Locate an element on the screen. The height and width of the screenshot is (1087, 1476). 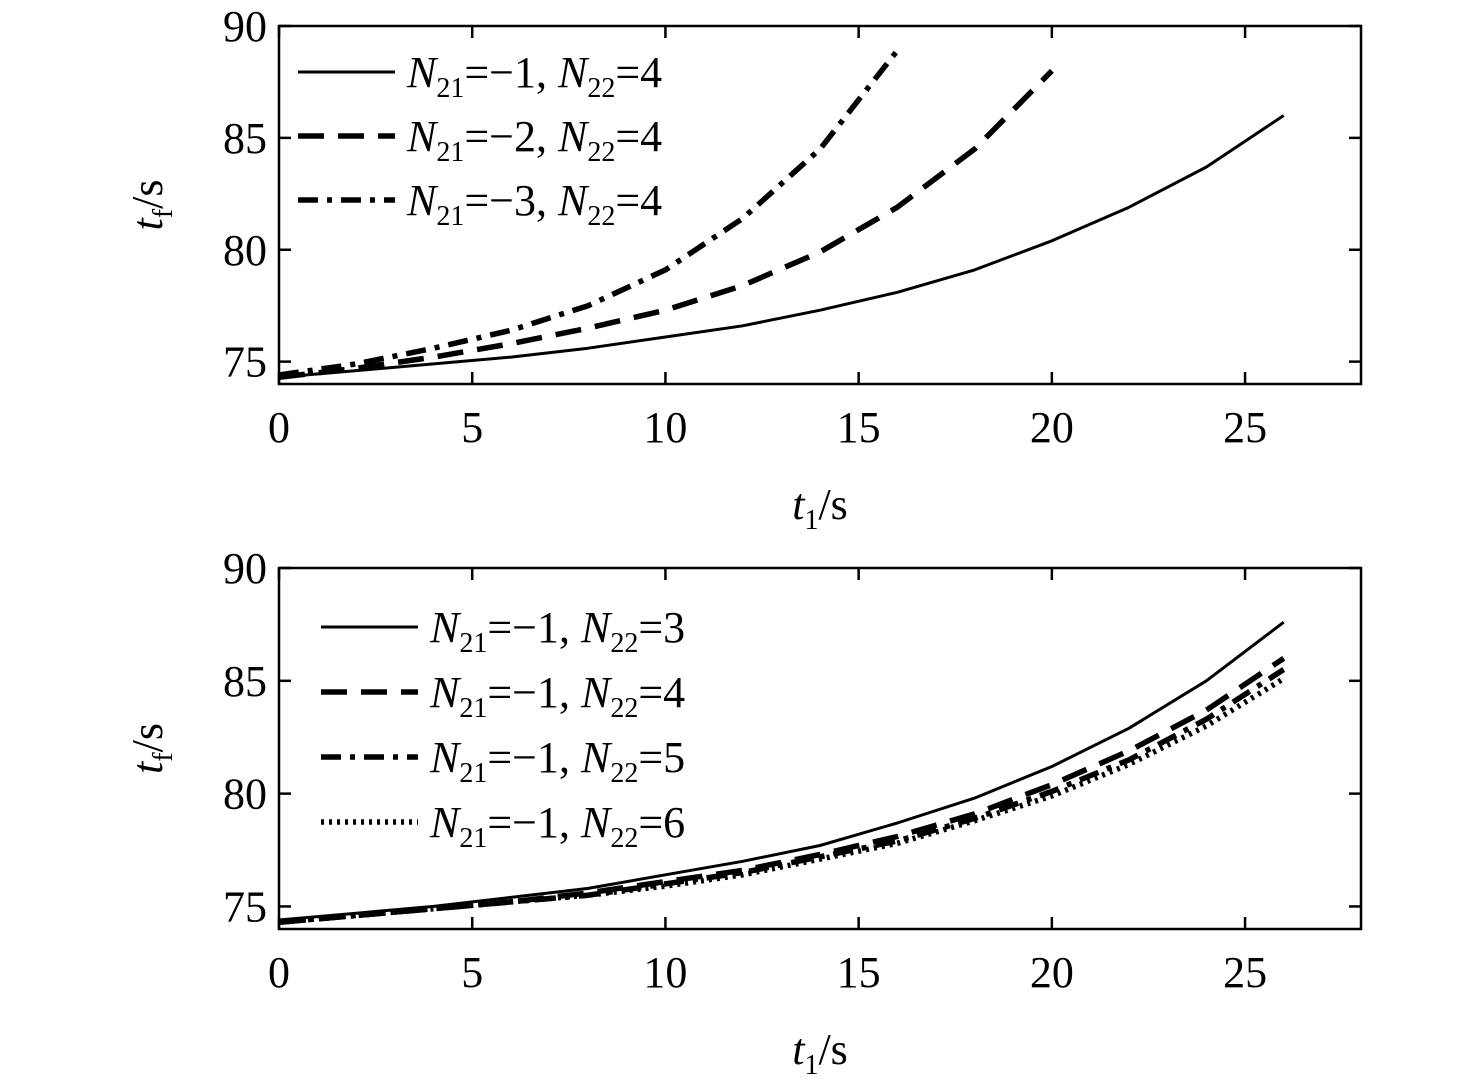
series-line-dashdot is located at coordinates (589, 213).